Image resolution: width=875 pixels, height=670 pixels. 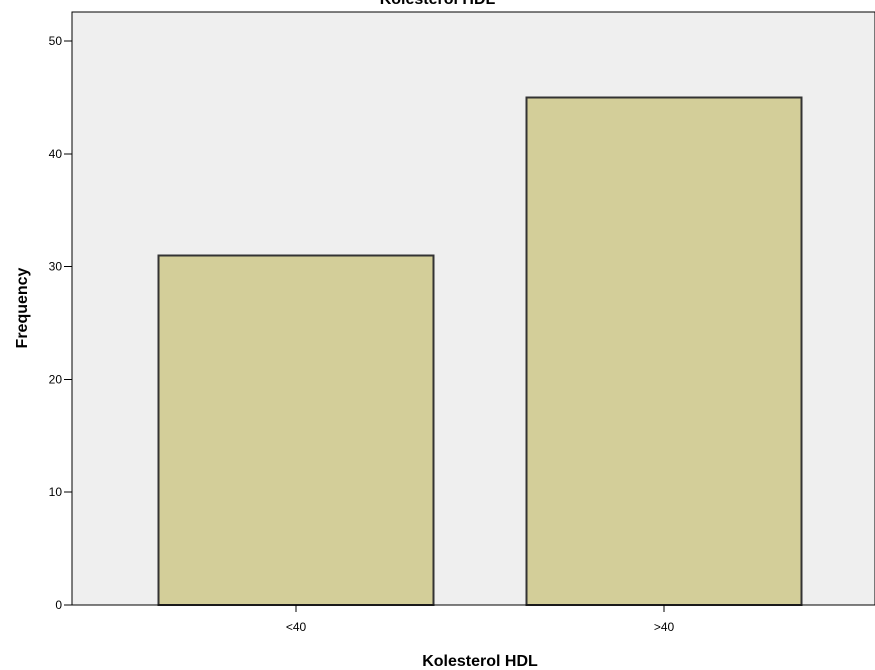 What do you see at coordinates (56, 267) in the screenshot?
I see `y-tick-label: 30` at bounding box center [56, 267].